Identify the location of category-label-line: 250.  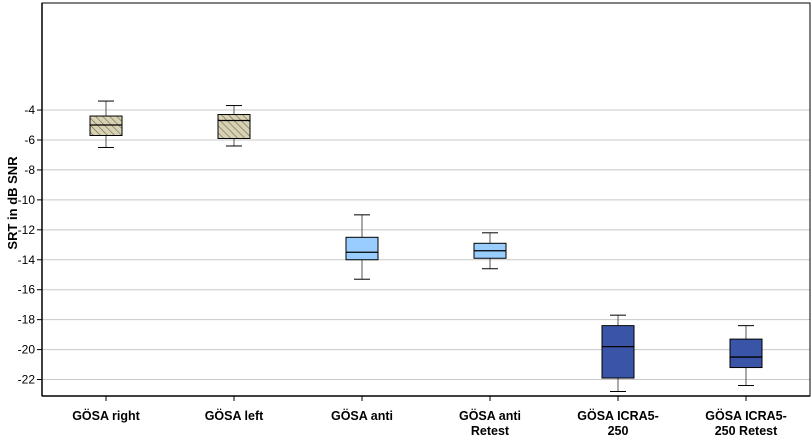
(618, 431).